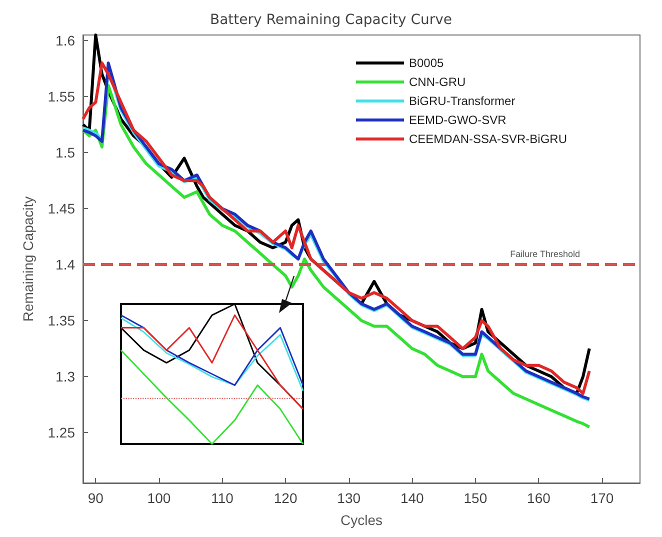  I want to click on x-axis-title: Cycles, so click(361, 520).